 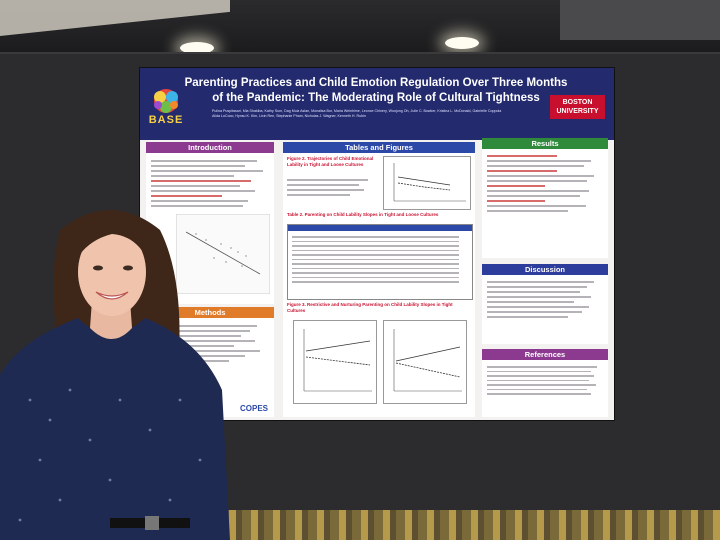 What do you see at coordinates (427, 183) in the screenshot?
I see `figure2-line-chart` at bounding box center [427, 183].